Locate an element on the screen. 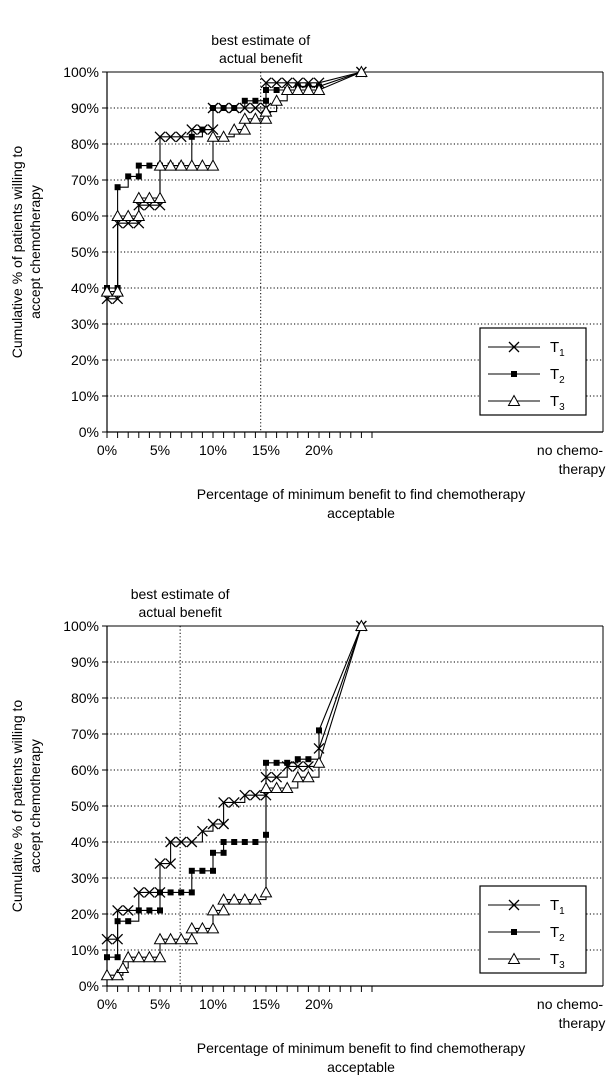  reference-label: best estimate of is located at coordinates (260, 40).